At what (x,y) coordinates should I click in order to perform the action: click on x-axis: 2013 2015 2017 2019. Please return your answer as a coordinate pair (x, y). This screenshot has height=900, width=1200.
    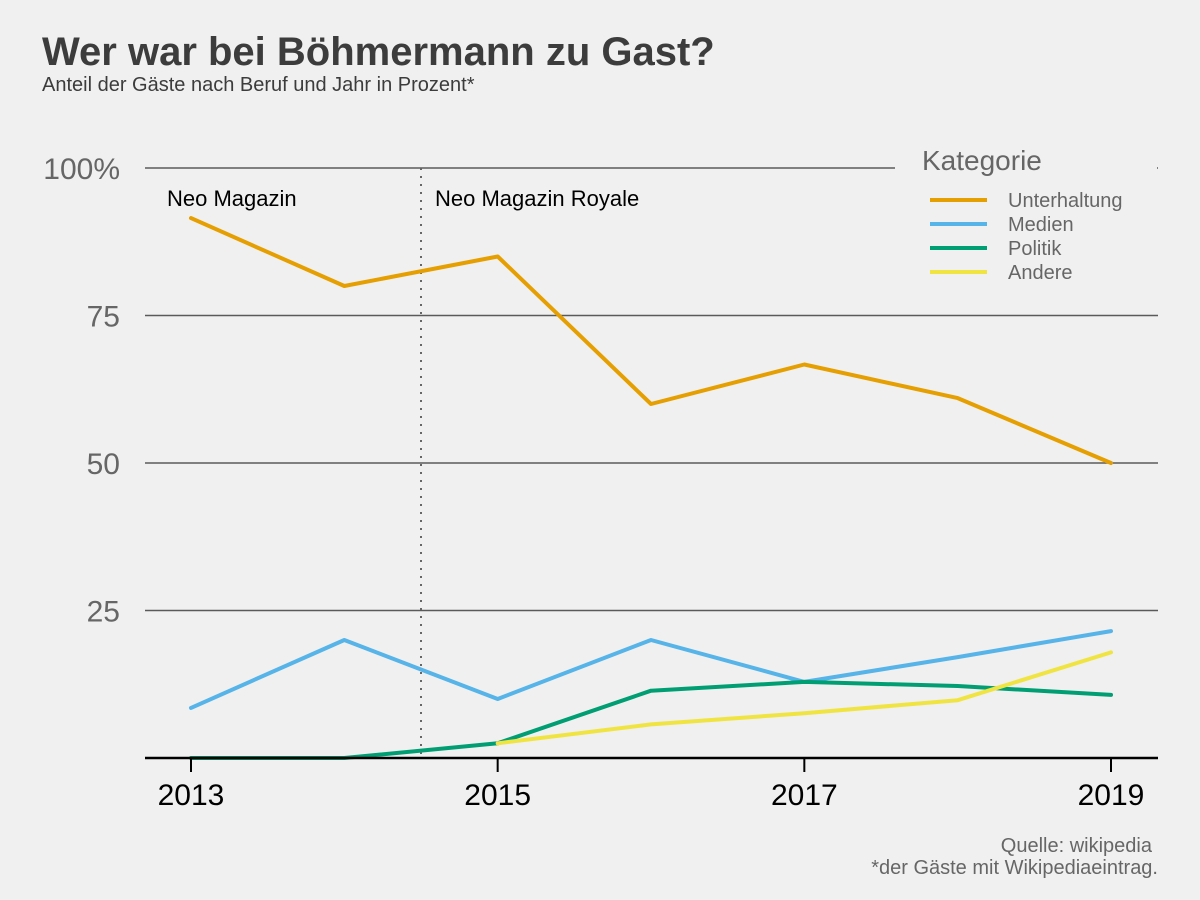
    Looking at the image, I should click on (651, 784).